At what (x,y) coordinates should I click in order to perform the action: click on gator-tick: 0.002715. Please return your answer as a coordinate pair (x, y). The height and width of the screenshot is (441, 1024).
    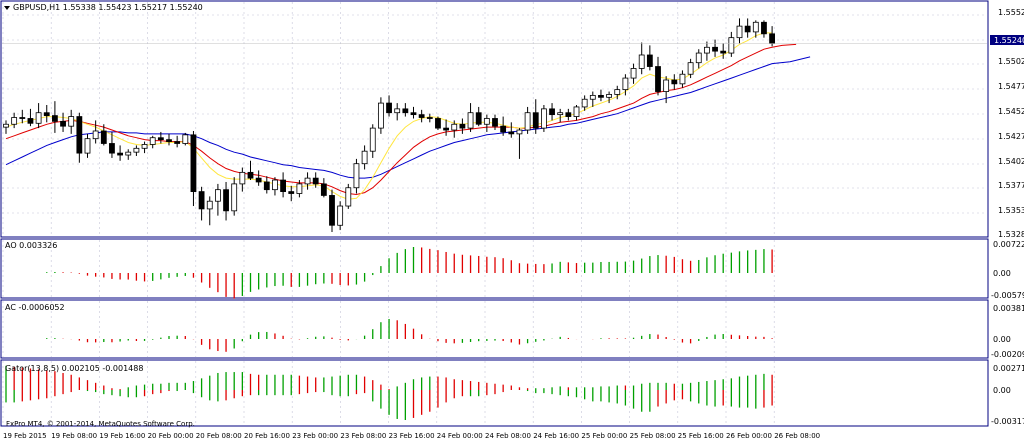
    Looking at the image, I should click on (1008, 368).